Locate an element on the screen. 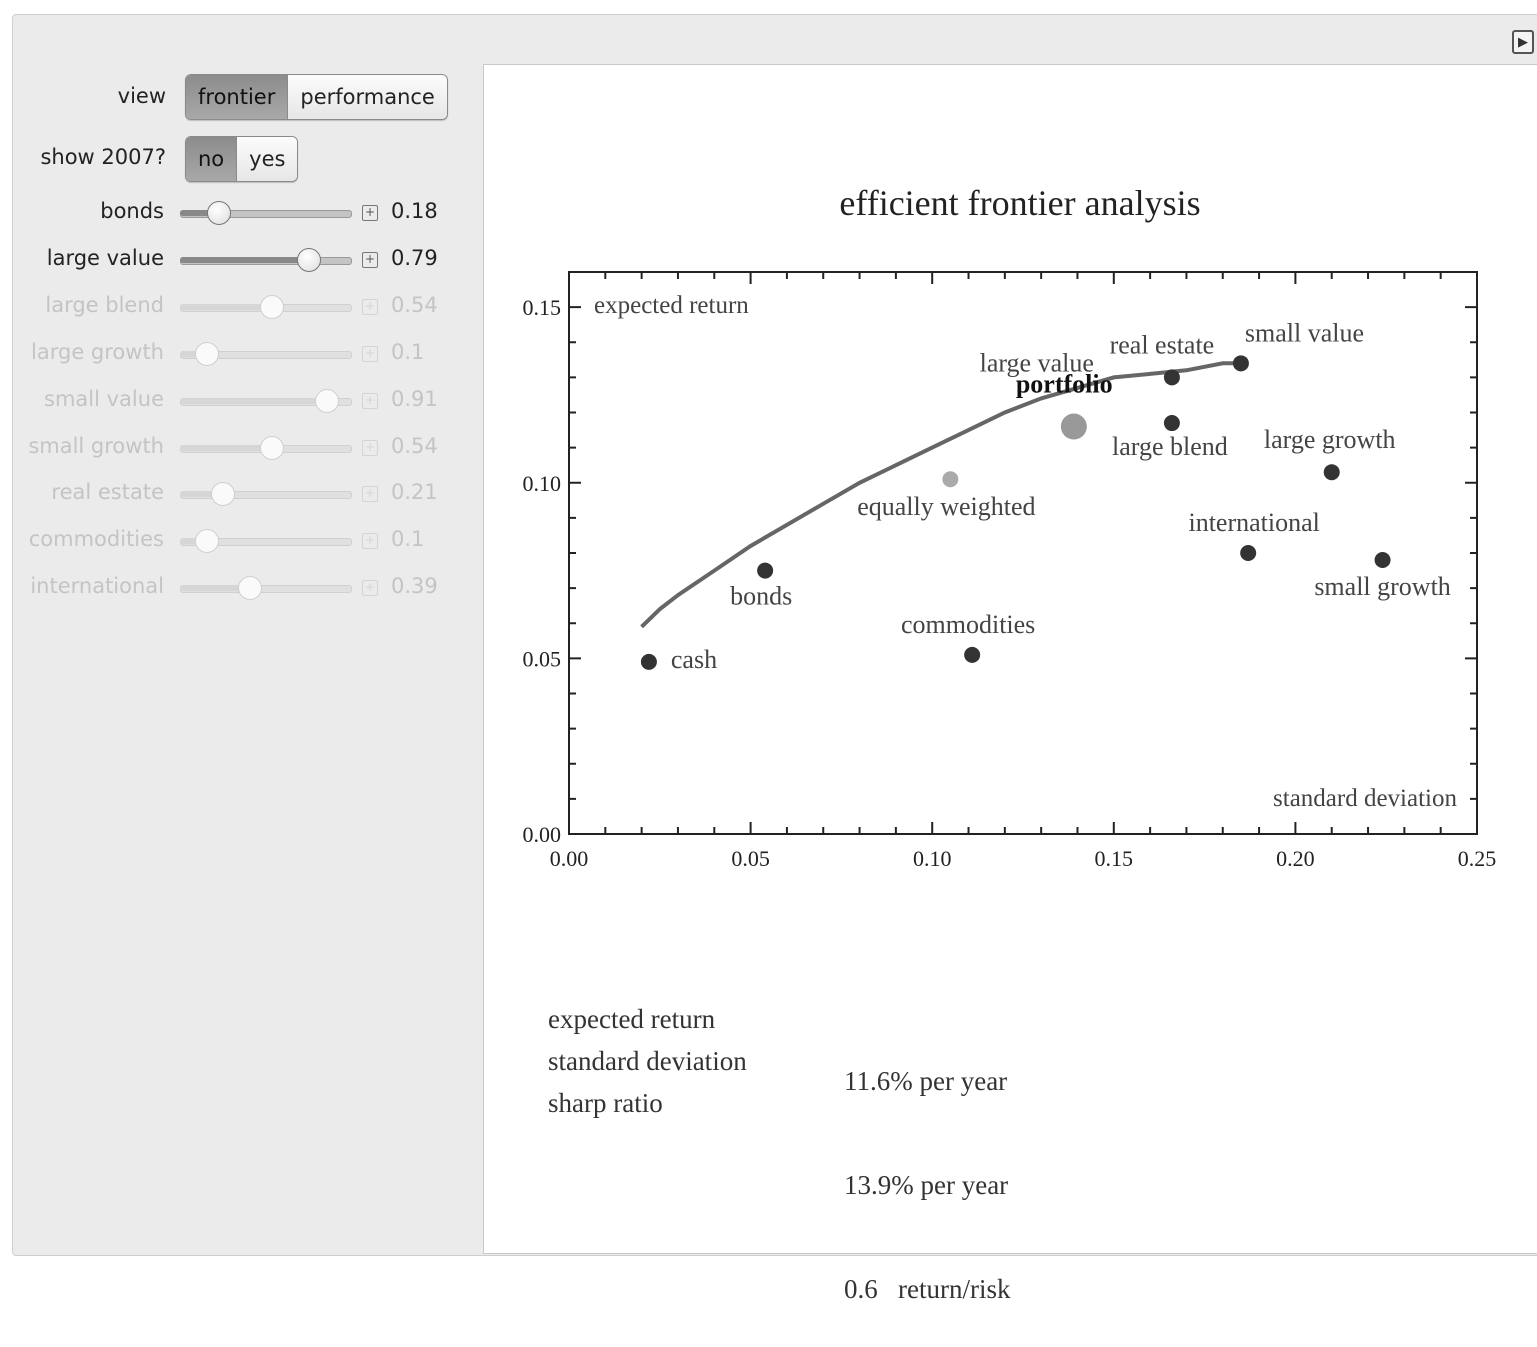  slider-label: bonds is located at coordinates (132, 211).